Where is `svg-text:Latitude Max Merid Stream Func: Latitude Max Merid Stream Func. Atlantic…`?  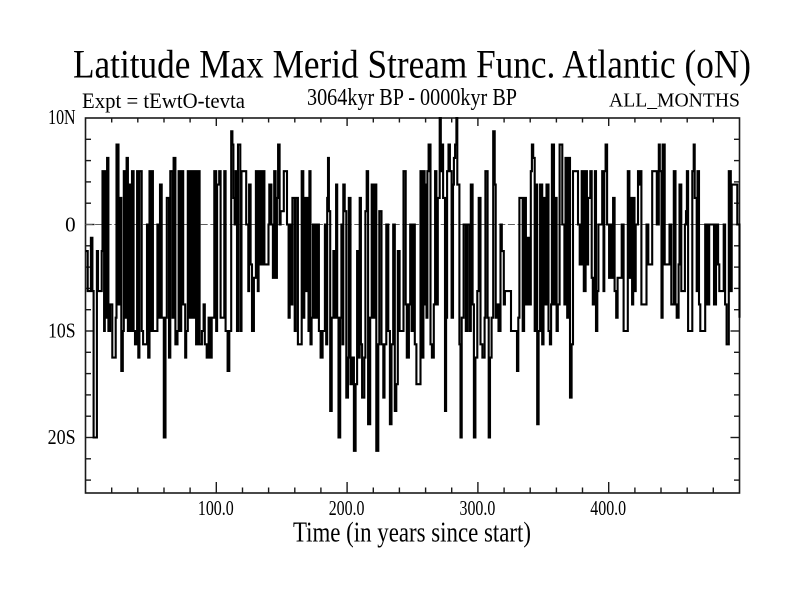
svg-text:Latitude Max Merid Stream Func: Latitude Max Merid Stream Func. Atlantic… is located at coordinates (412, 64).